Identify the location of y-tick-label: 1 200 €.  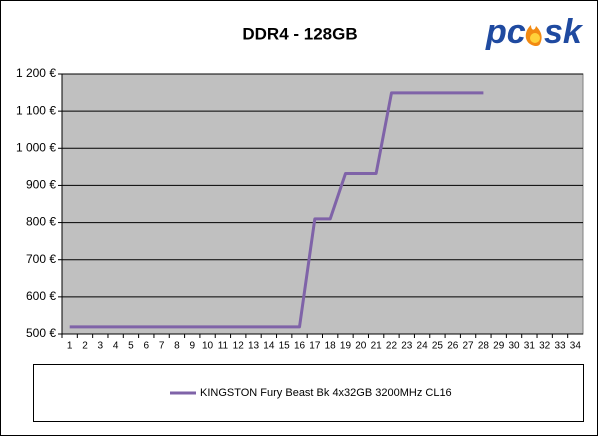
(36, 73).